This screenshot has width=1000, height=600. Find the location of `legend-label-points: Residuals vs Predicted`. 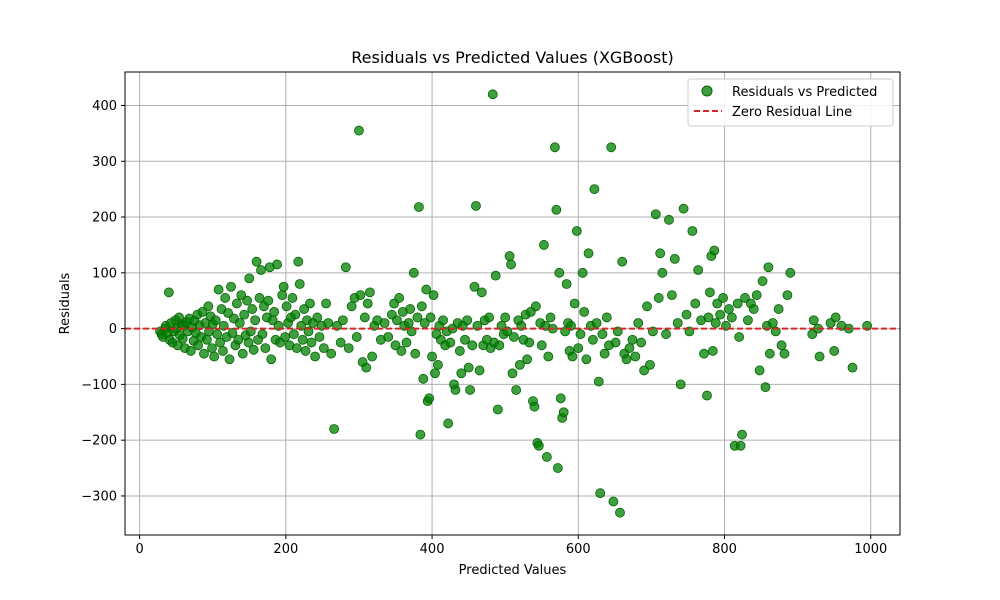

legend-label-points: Residuals vs Predicted is located at coordinates (804, 92).